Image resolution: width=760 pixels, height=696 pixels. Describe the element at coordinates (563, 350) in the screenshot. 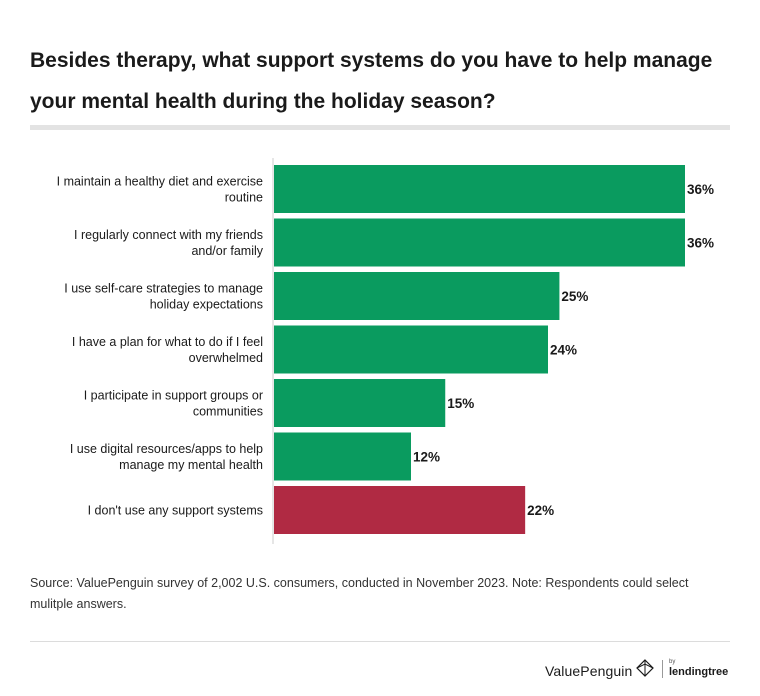

I see `value-label: 24%` at that location.